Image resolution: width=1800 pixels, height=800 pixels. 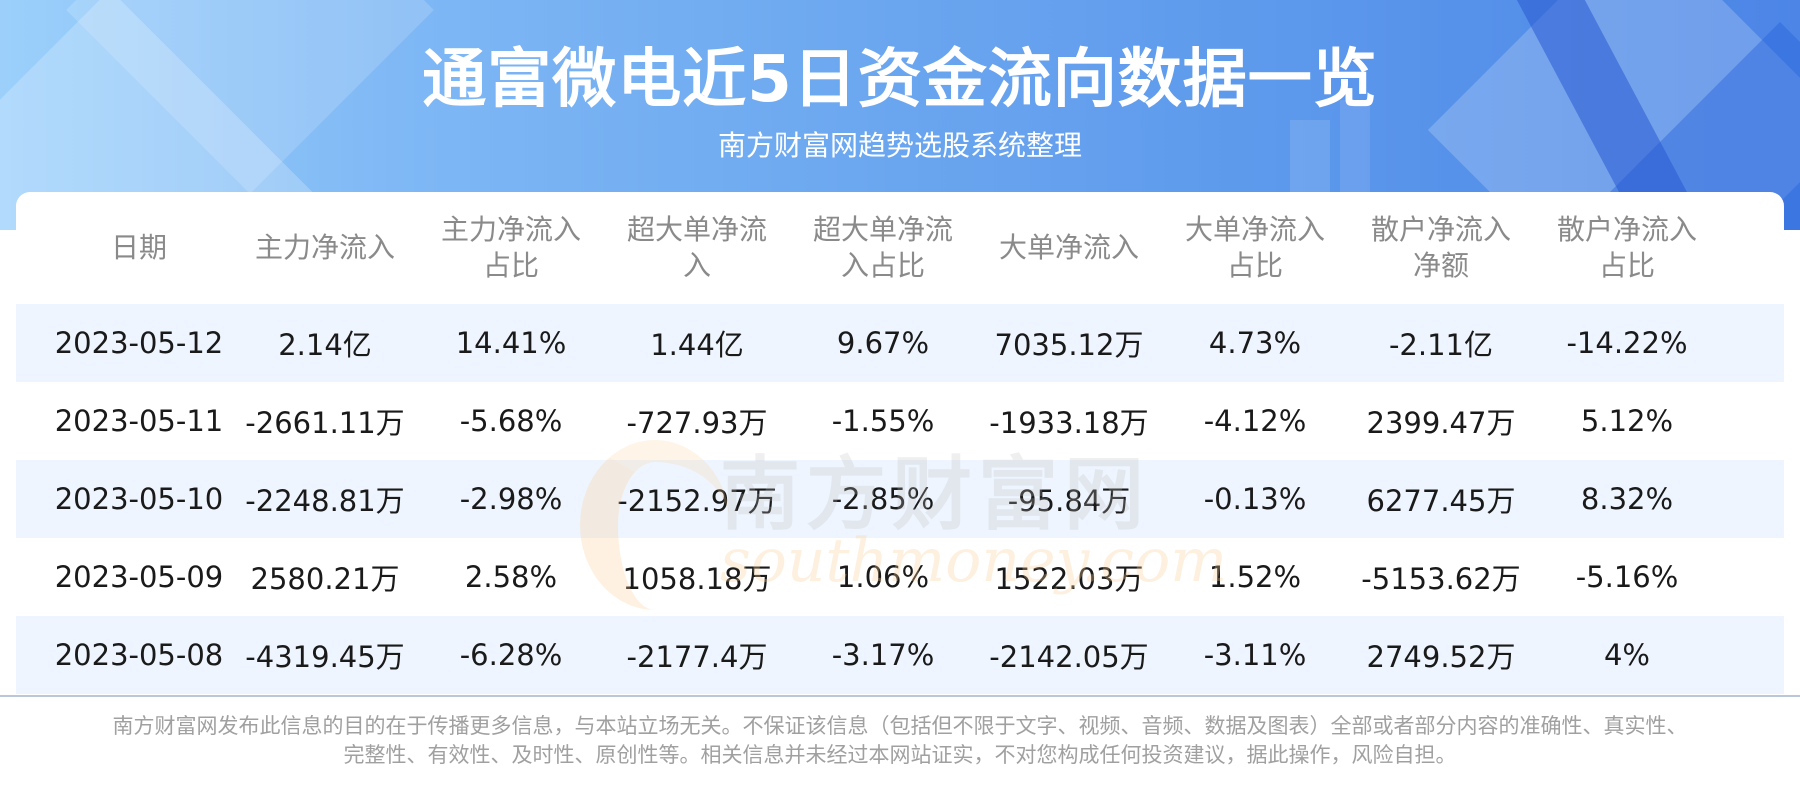 I want to click on decor-shape, so click(x=1355, y=155).